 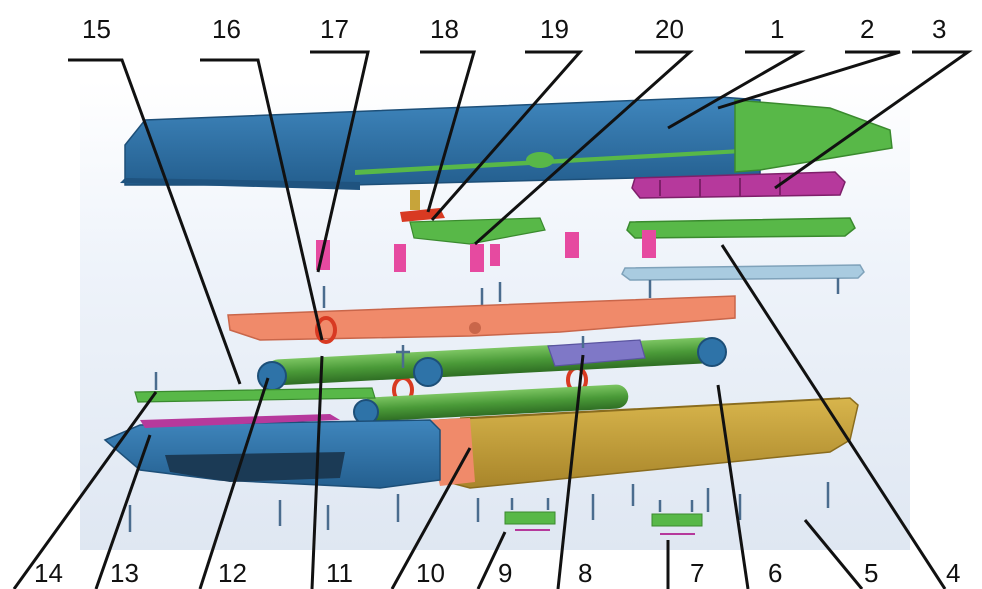 I want to click on label-1: 1, so click(x=777, y=29).